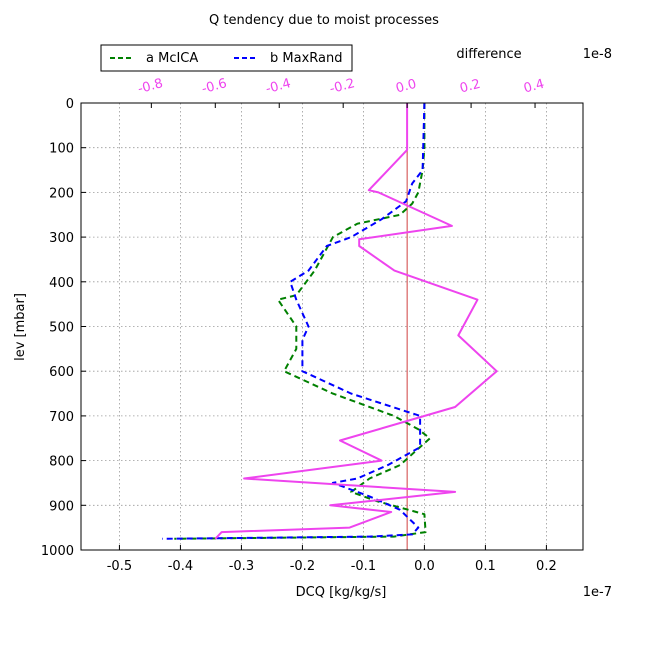 This screenshot has width=648, height=648. What do you see at coordinates (172, 58) in the screenshot?
I see `legend-label-mcica: a McICA` at bounding box center [172, 58].